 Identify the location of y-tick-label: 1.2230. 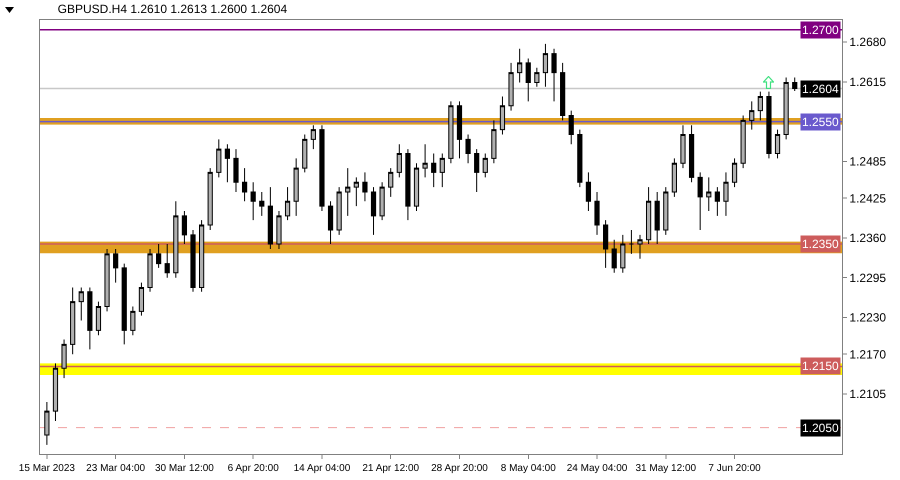
(867, 317).